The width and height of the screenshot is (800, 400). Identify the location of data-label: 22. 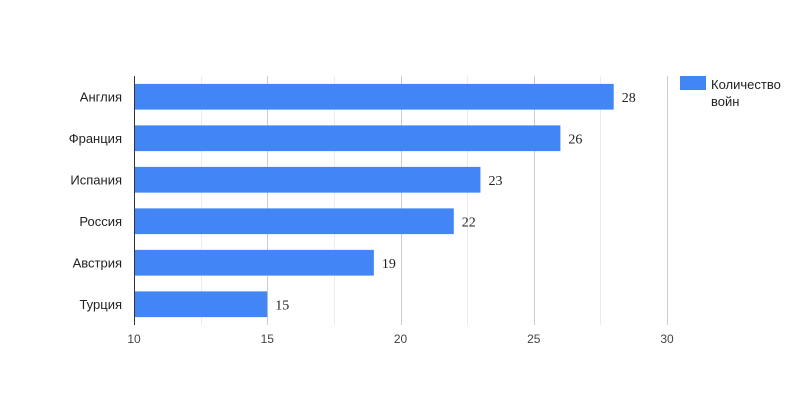
(469, 222).